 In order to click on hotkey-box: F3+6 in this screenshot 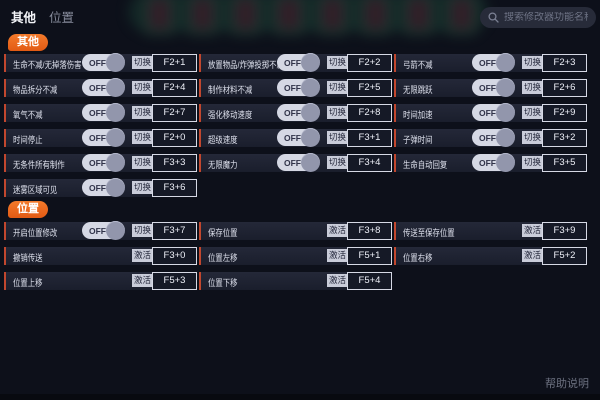, I will do `click(174, 188)`.